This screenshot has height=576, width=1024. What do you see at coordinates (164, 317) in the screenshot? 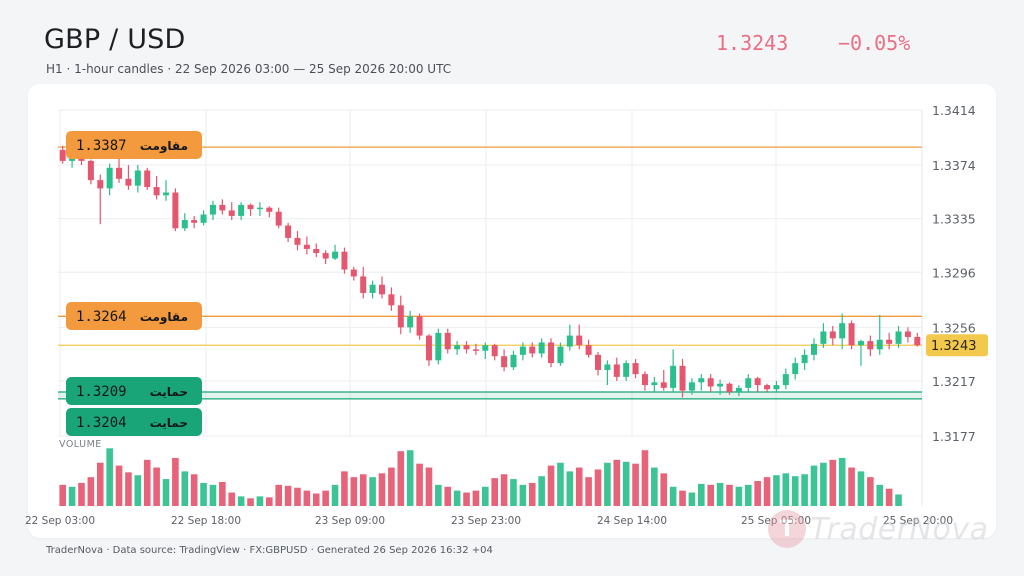
I see `resistance-level-label: مقاومت` at bounding box center [164, 317].